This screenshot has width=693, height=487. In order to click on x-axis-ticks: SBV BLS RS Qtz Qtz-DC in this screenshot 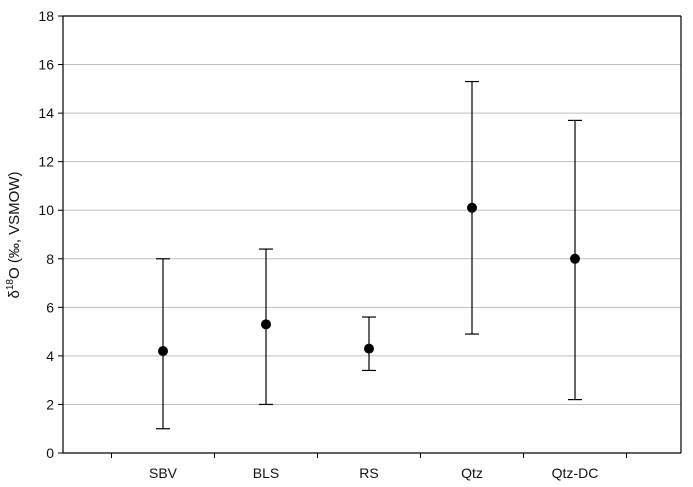, I will do `click(369, 467)`.